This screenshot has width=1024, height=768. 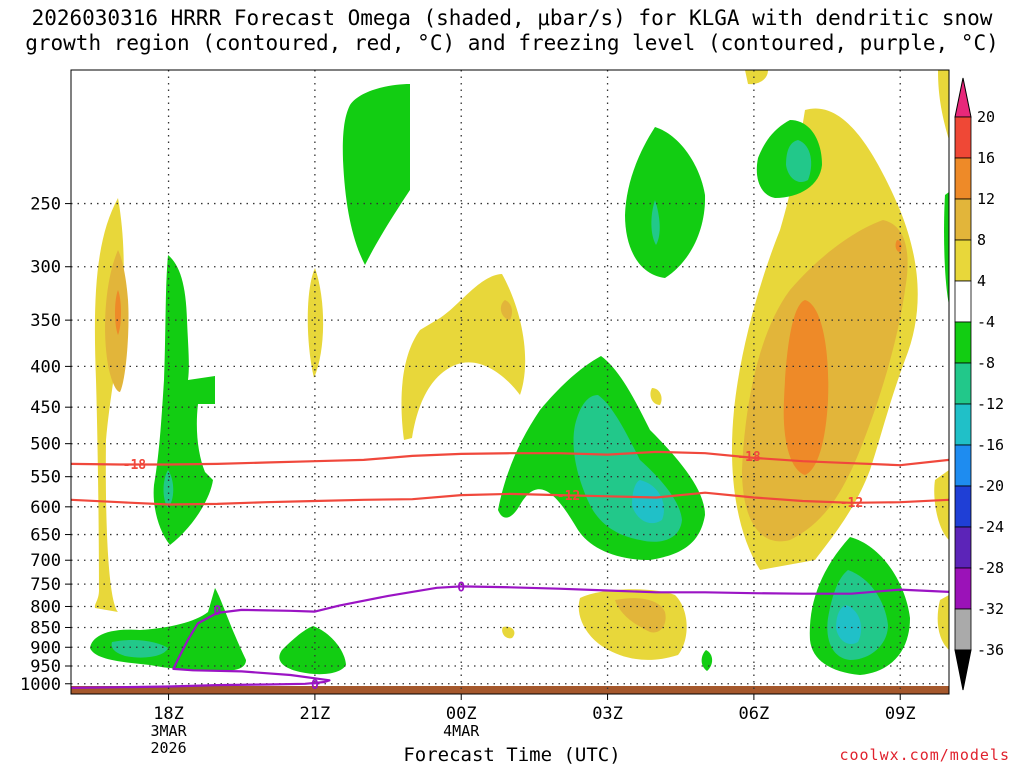 What do you see at coordinates (990, 650) in the screenshot?
I see `colorbar-label: -36` at bounding box center [990, 650].